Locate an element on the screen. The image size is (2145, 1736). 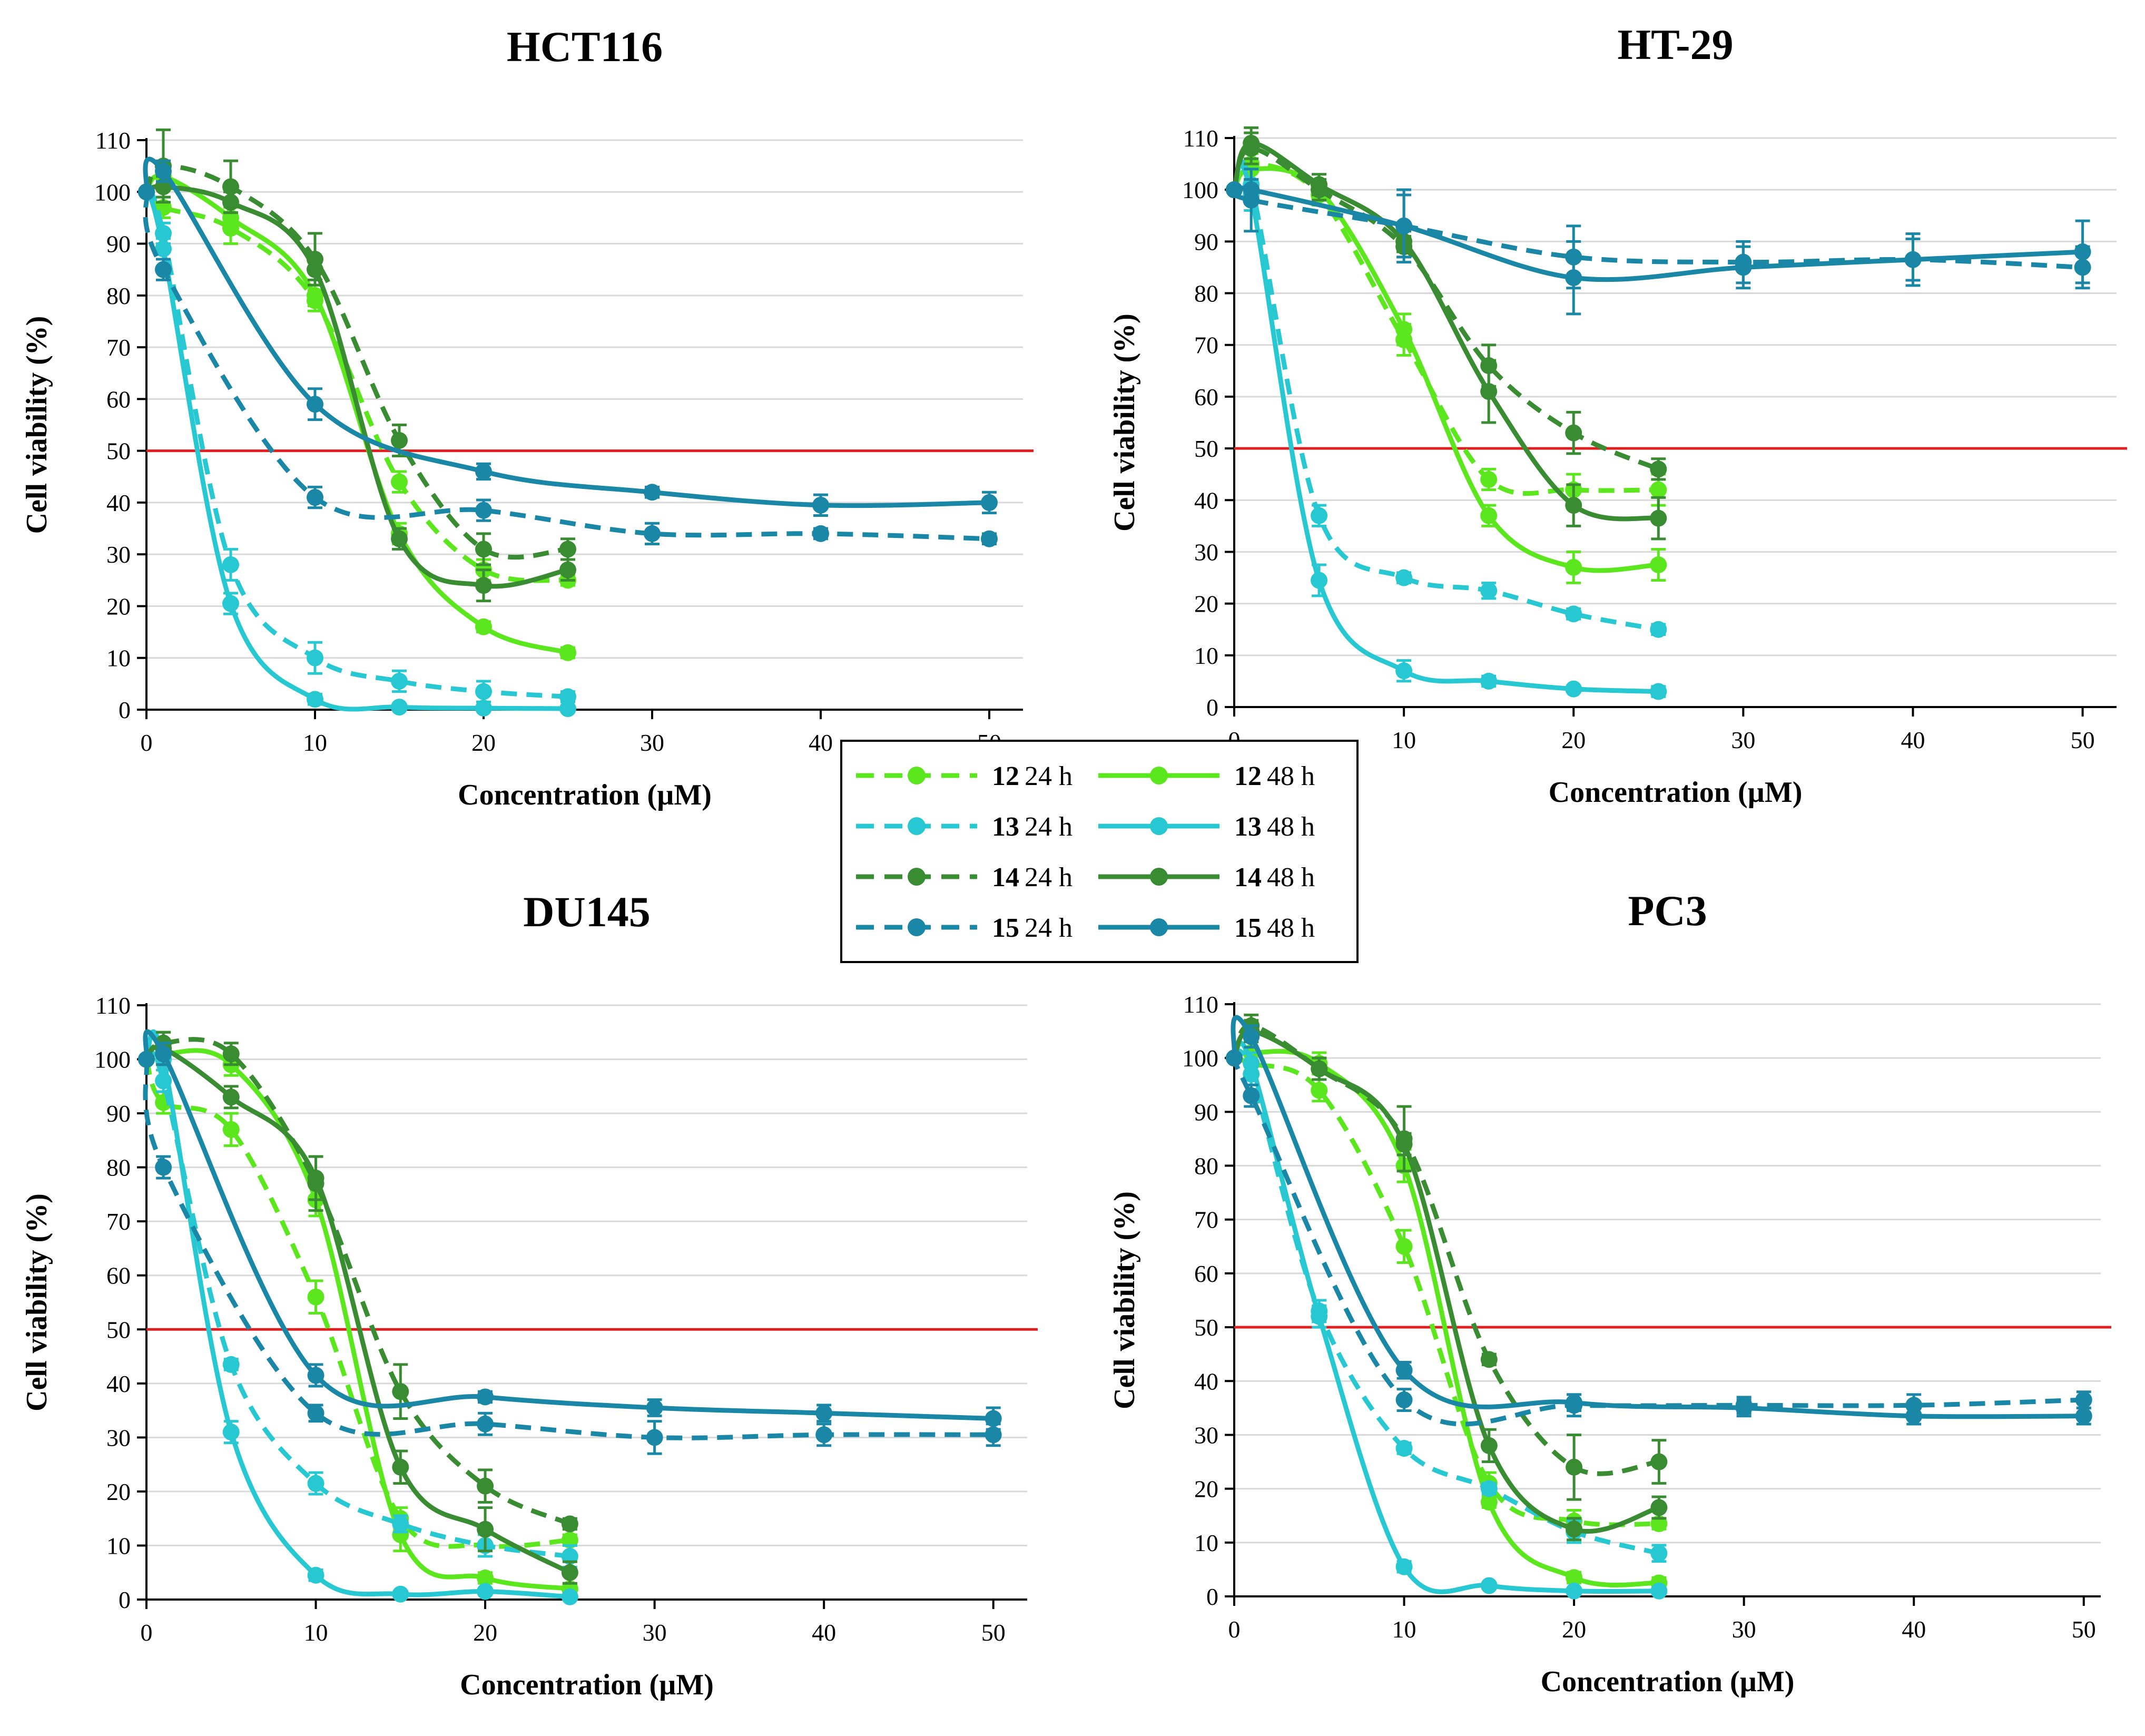
chart-title: DU145 is located at coordinates (586, 912).